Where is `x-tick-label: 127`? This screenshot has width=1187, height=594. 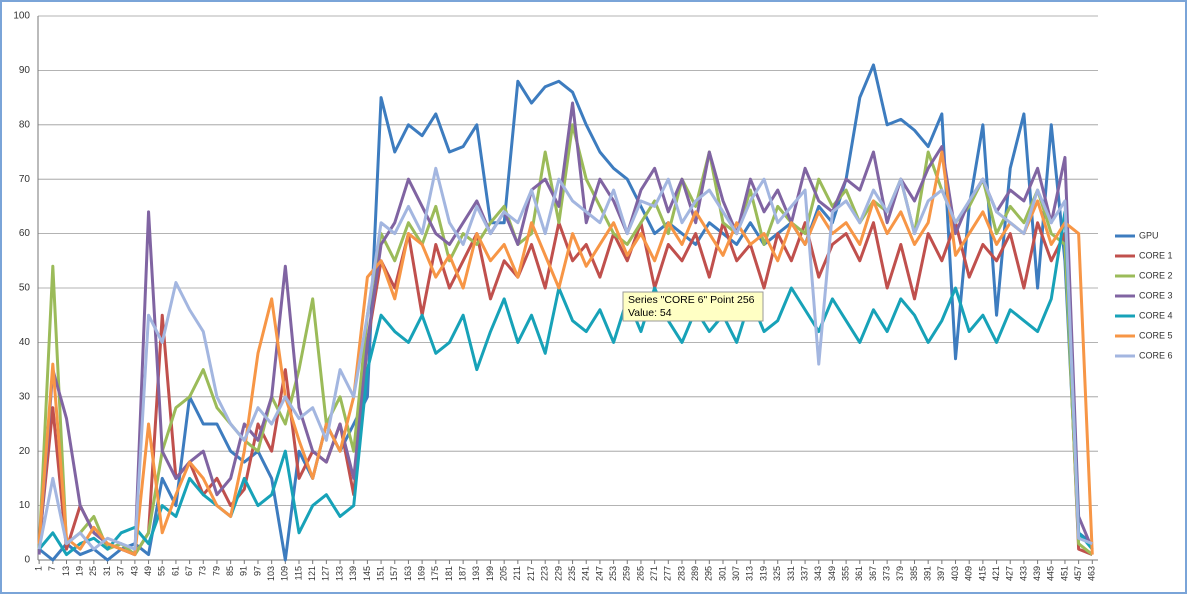 x-tick-label: 127 is located at coordinates (326, 573).